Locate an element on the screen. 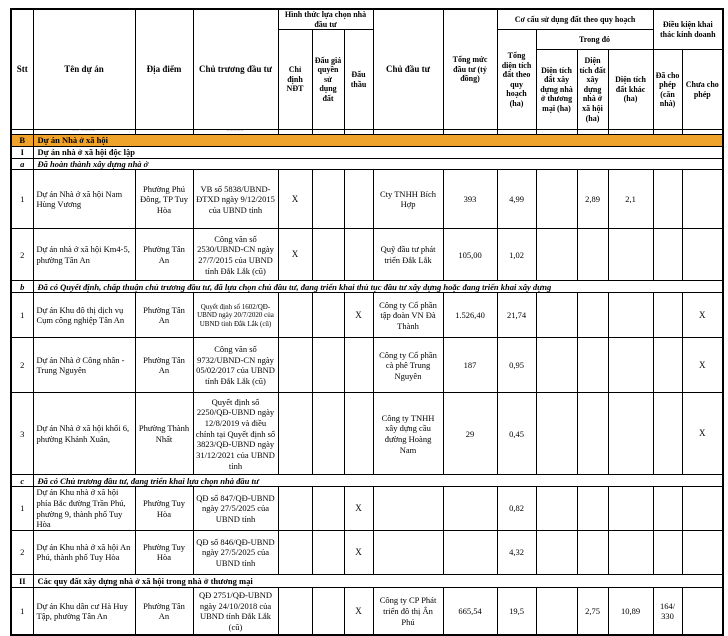  header-bidding: Đấu thầu is located at coordinates (358, 80).